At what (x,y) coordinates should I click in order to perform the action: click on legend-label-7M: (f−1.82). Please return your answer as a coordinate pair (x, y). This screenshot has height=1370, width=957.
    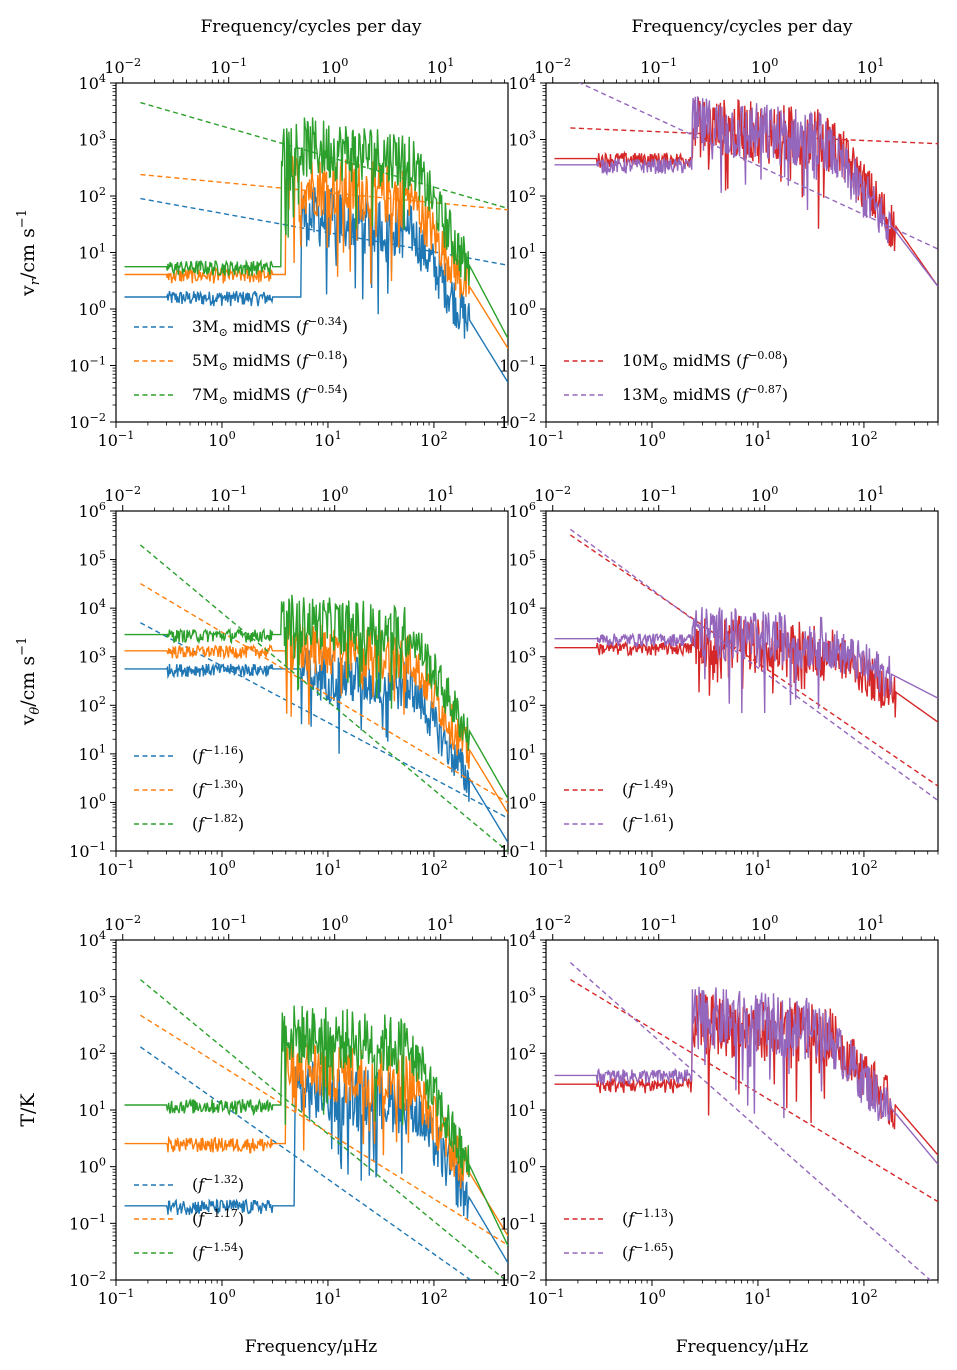
    Looking at the image, I should click on (218, 822).